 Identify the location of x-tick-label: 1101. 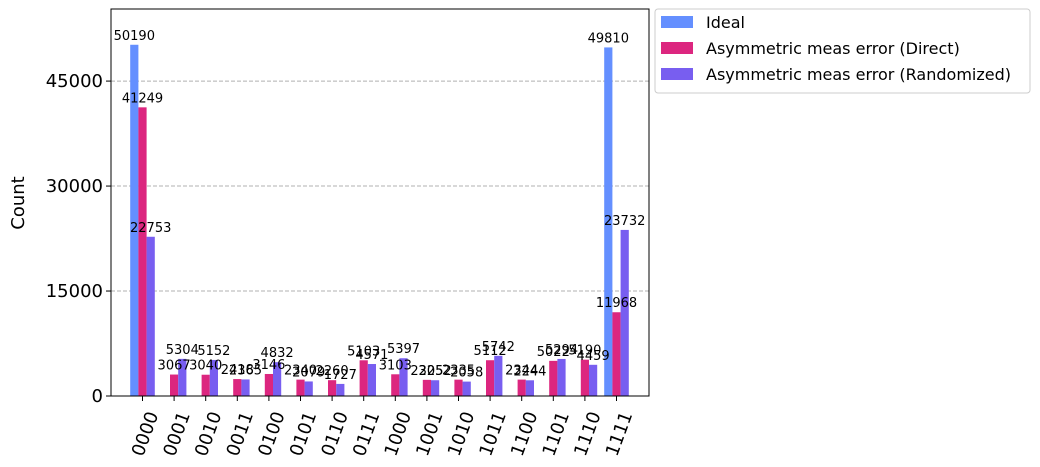
(556, 434).